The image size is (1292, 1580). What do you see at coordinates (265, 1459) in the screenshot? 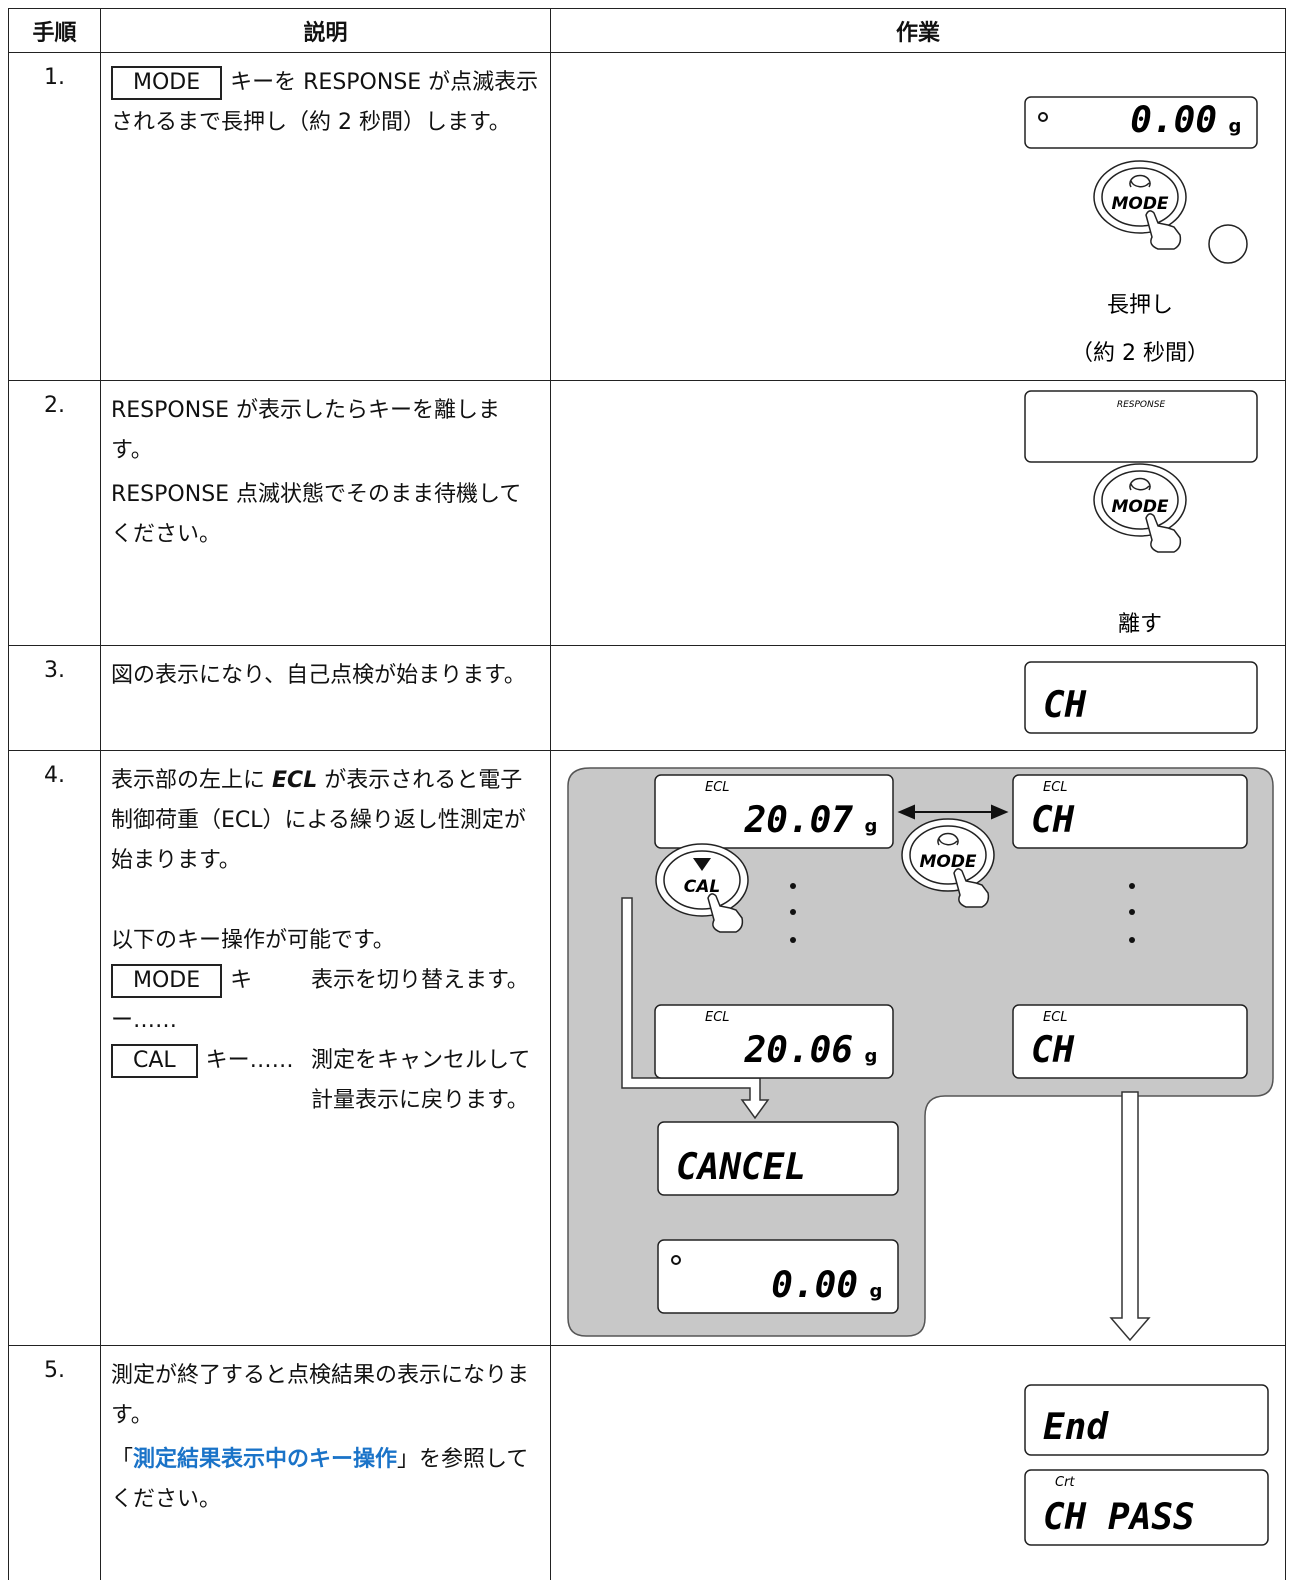
I see `link: 測定結果表示中のキー操作` at bounding box center [265, 1459].